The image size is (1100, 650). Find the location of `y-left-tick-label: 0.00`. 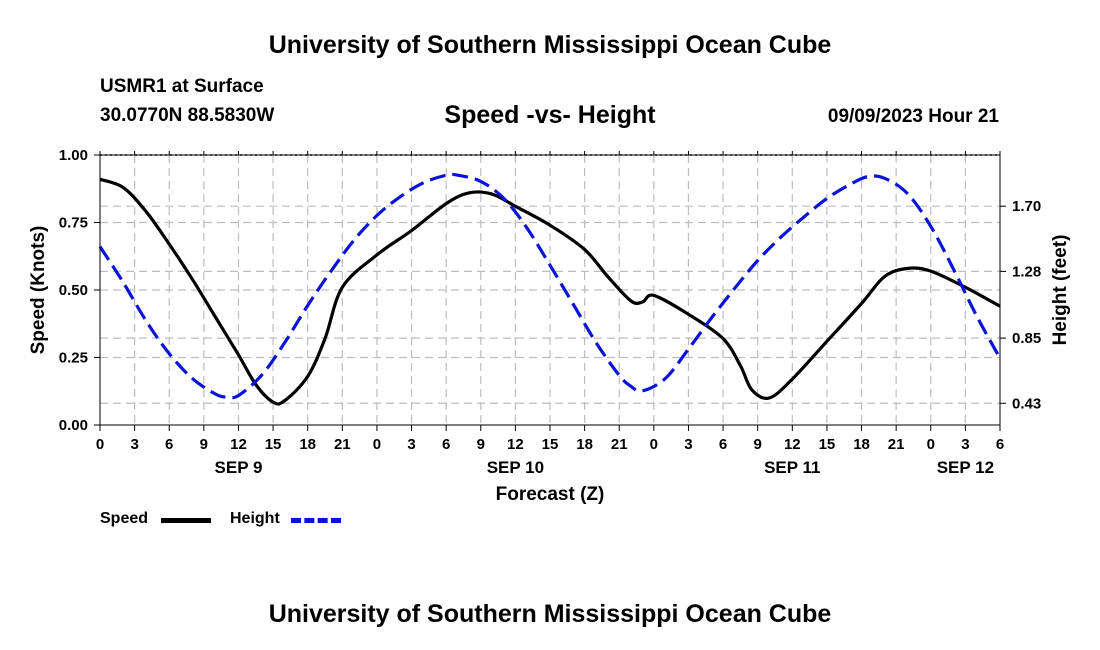

y-left-tick-label: 0.00 is located at coordinates (73, 425).